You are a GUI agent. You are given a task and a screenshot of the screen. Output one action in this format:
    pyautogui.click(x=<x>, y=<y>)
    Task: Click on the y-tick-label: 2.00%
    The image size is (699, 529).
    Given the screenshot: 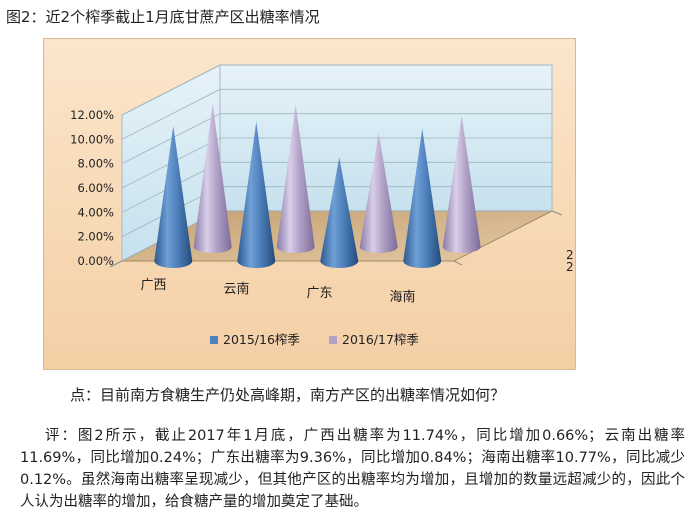 What is the action you would take?
    pyautogui.click(x=95, y=237)
    